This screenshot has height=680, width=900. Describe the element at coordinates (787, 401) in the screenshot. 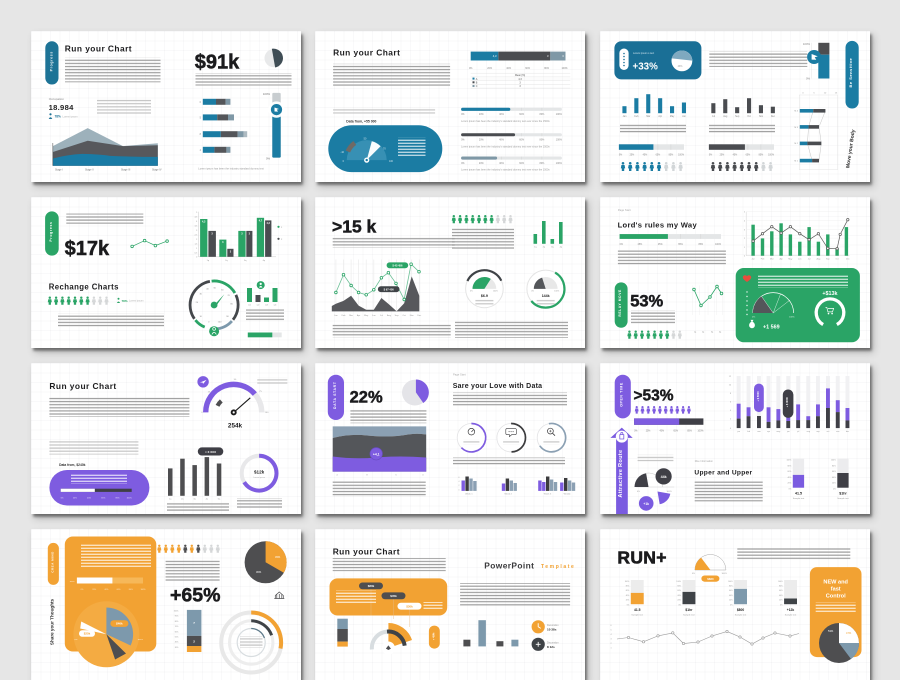

I see `svg-text: + $ 3000` at that location.